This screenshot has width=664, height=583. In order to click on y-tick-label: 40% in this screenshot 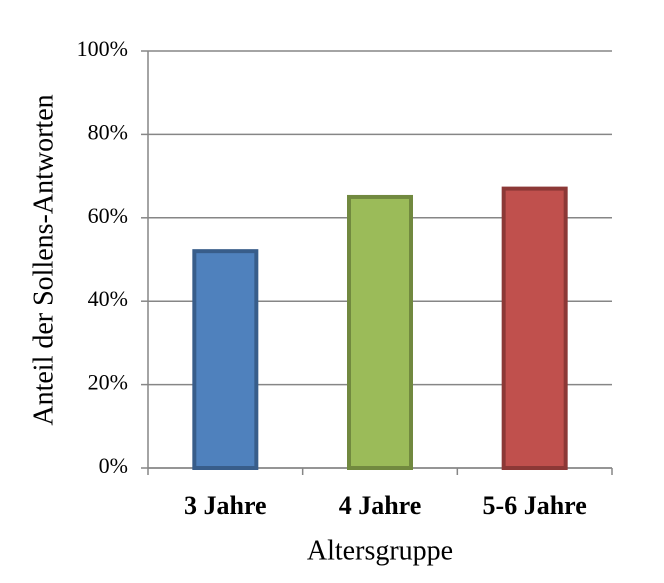, I will do `click(108, 298)`.